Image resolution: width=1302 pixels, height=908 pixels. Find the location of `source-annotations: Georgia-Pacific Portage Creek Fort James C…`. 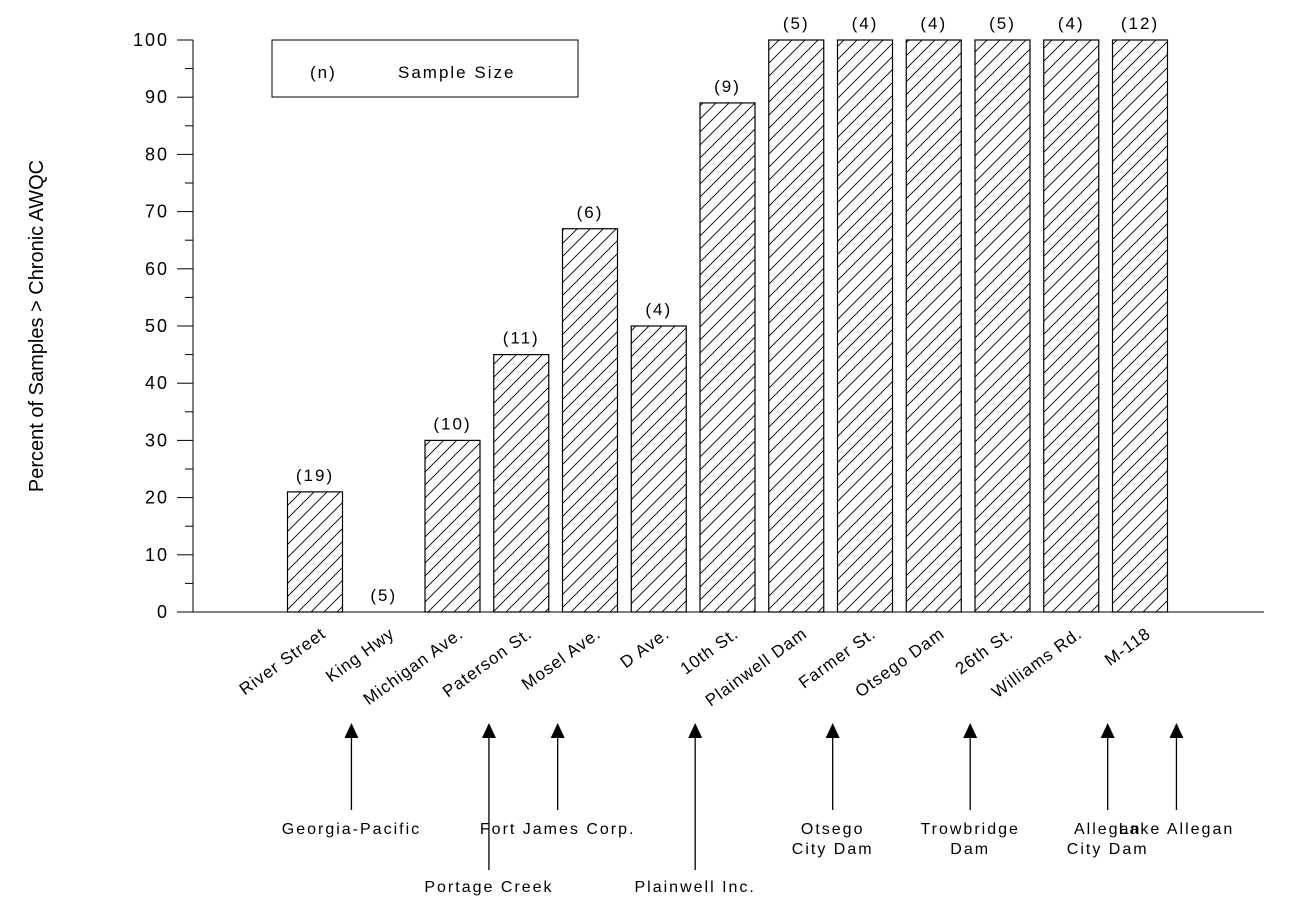

source-annotations: Georgia-Pacific Portage Creek Fort James C… is located at coordinates (758, 809).